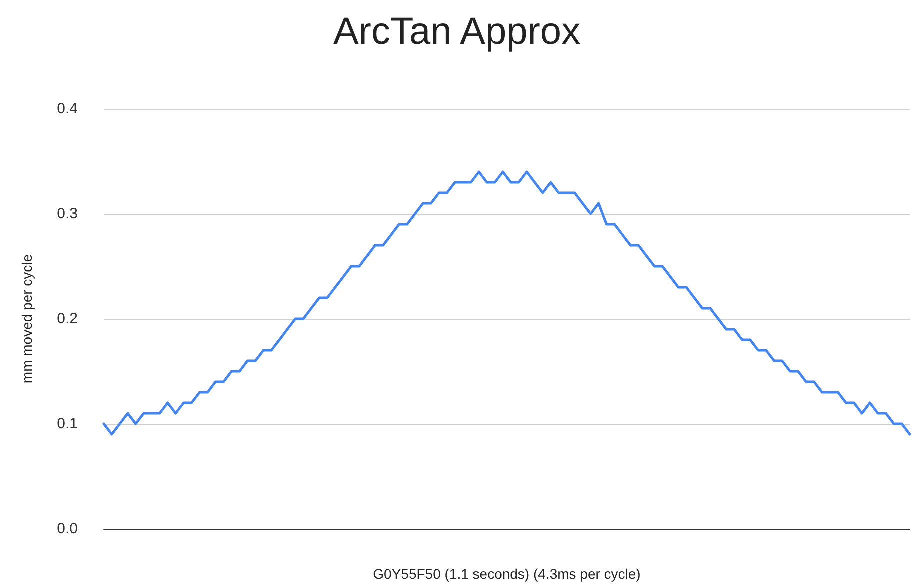 Image resolution: width=914 pixels, height=587 pixels. Describe the element at coordinates (67, 319) in the screenshot. I see `y-tick-label: 0.2` at that location.